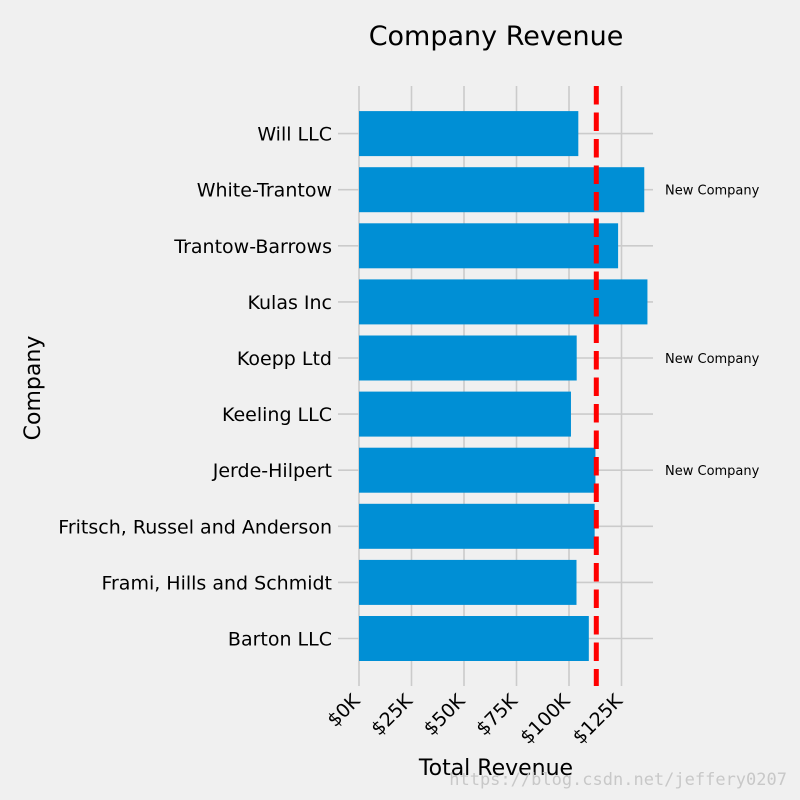 The width and height of the screenshot is (800, 800). I want to click on y-axis-label: Company, so click(33, 388).